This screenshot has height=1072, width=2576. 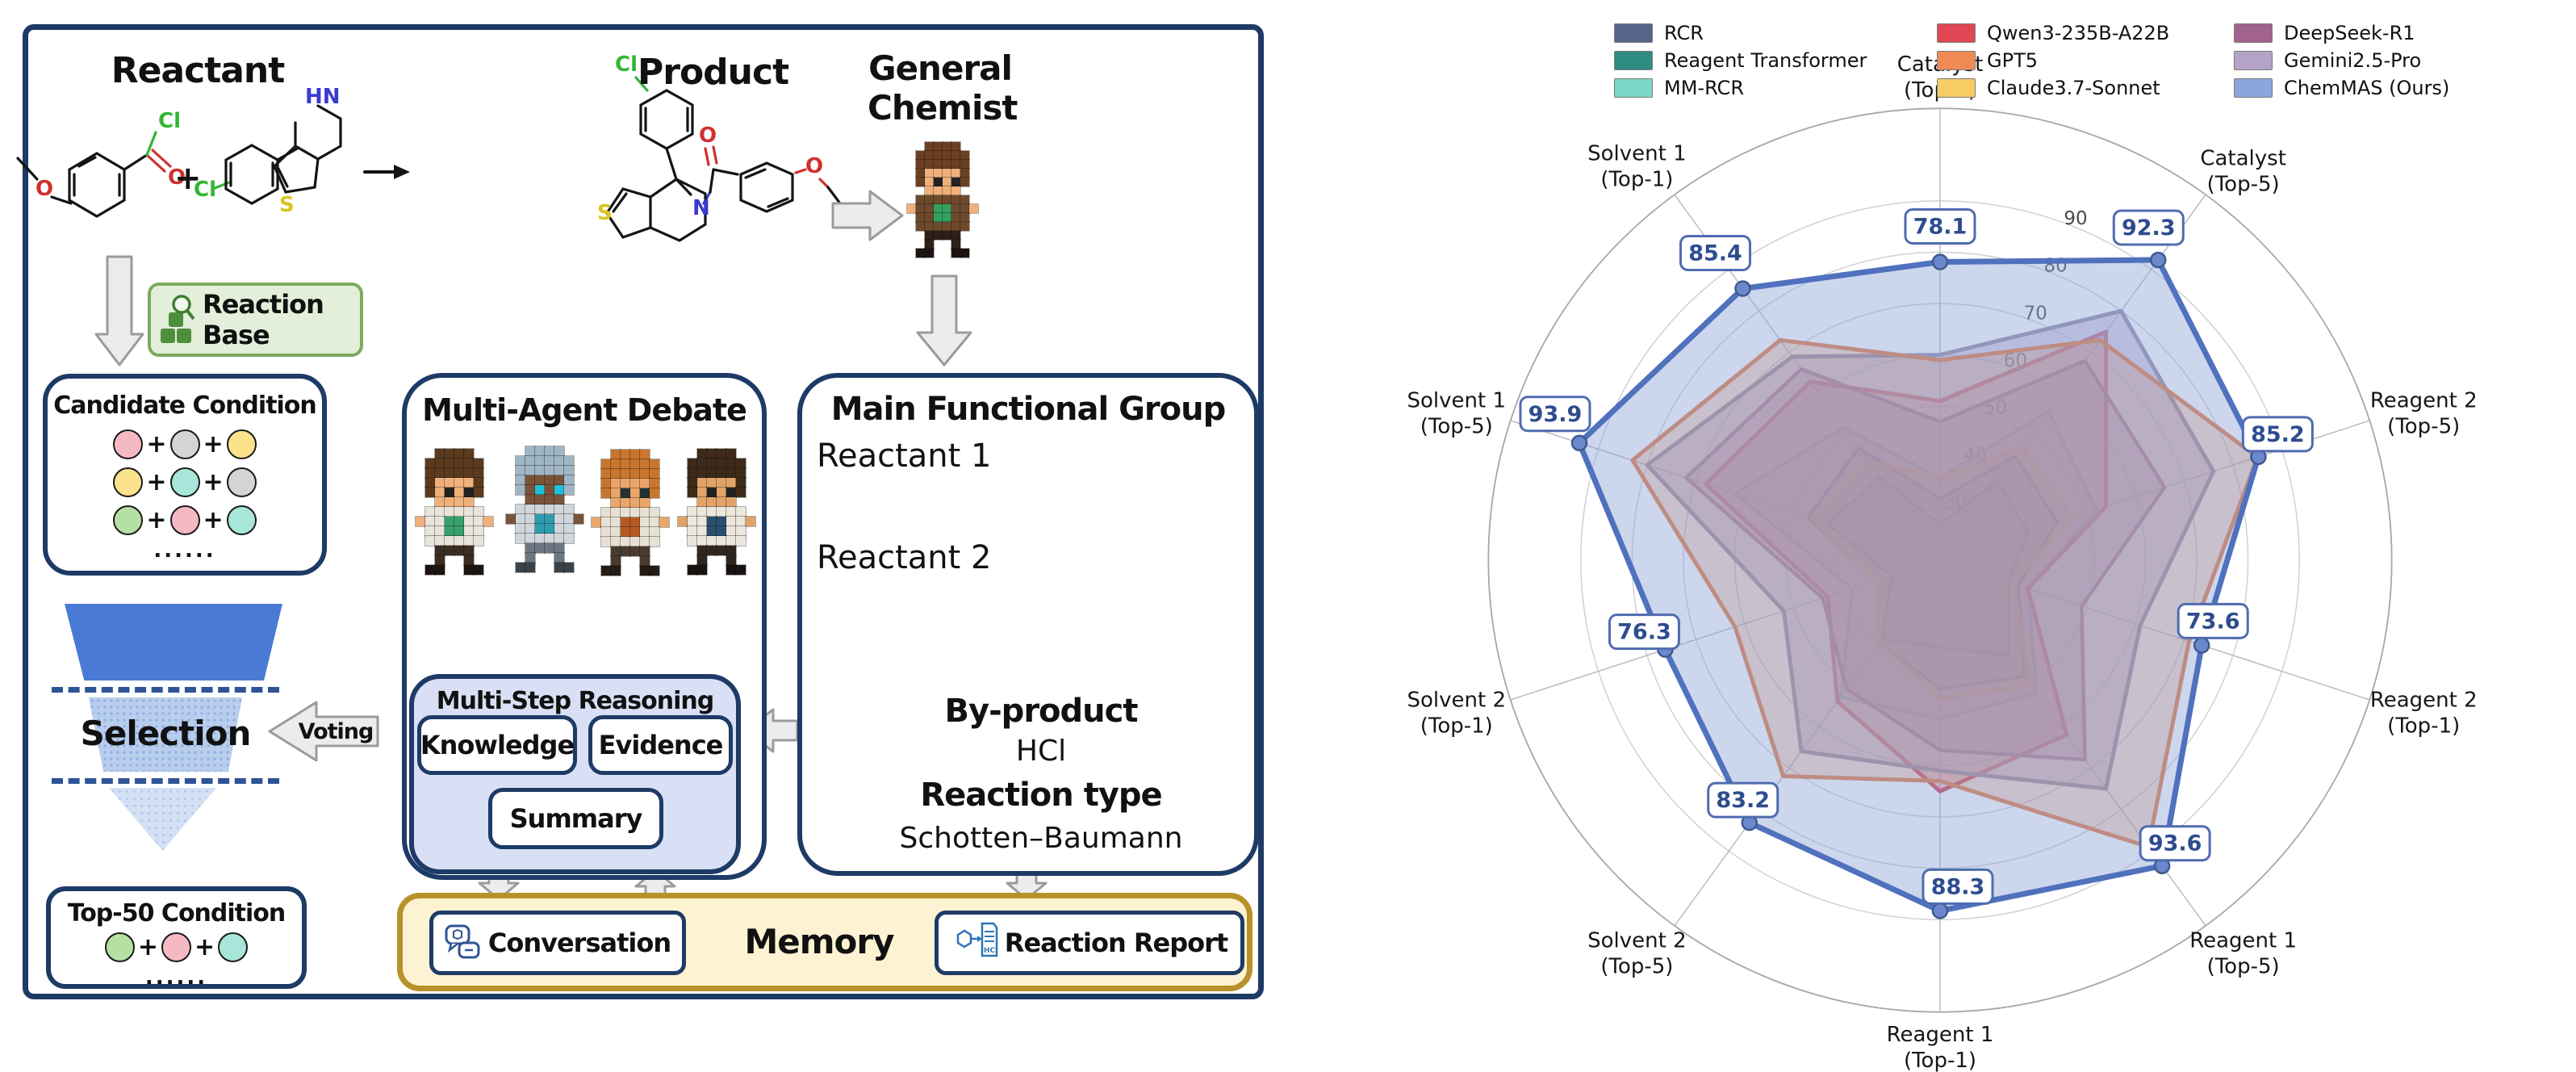 What do you see at coordinates (1679, 88) in the screenshot?
I see `legend-item-MM-RCR: MM-RCR` at bounding box center [1679, 88].